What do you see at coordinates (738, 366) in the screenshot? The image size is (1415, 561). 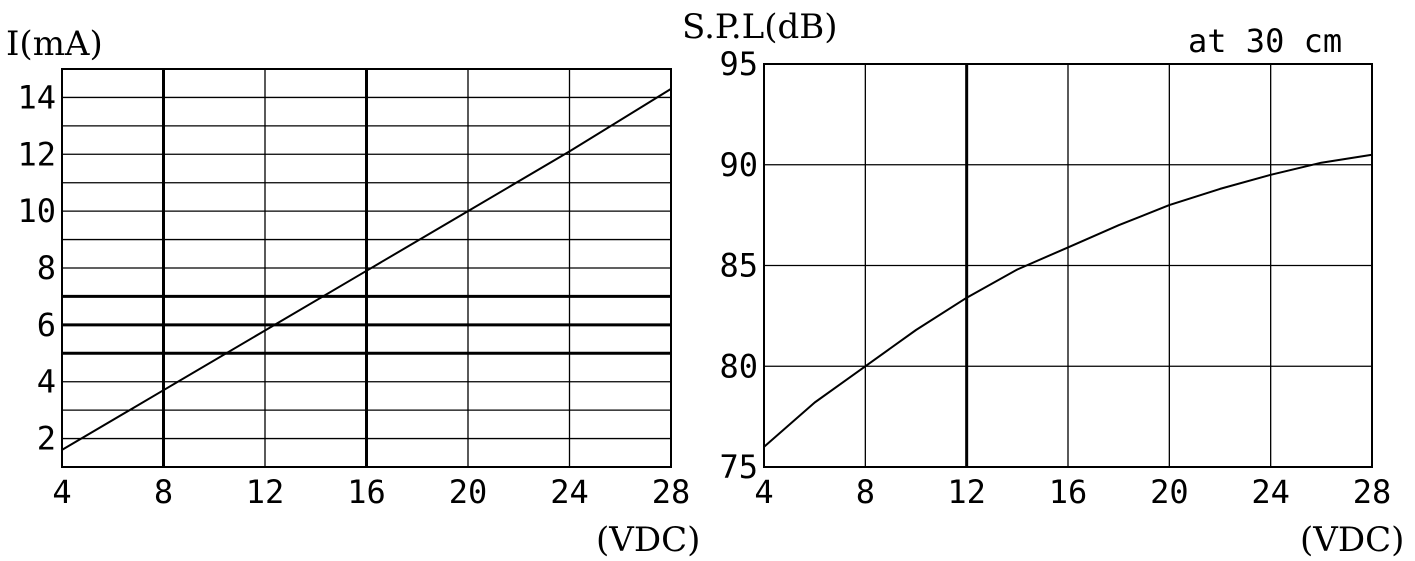 I see `spl-y-tick-label: 80` at bounding box center [738, 366].